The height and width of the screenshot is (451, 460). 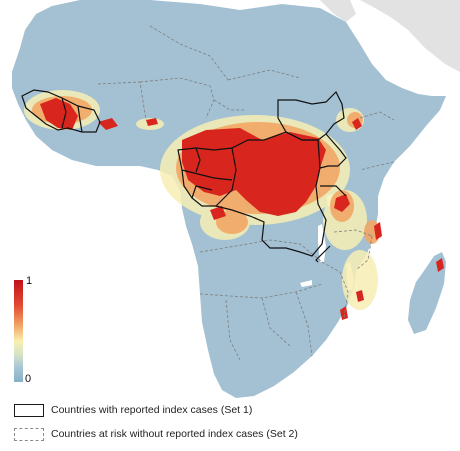 I want to click on arabian-peninsula, so click(x=410, y=36).